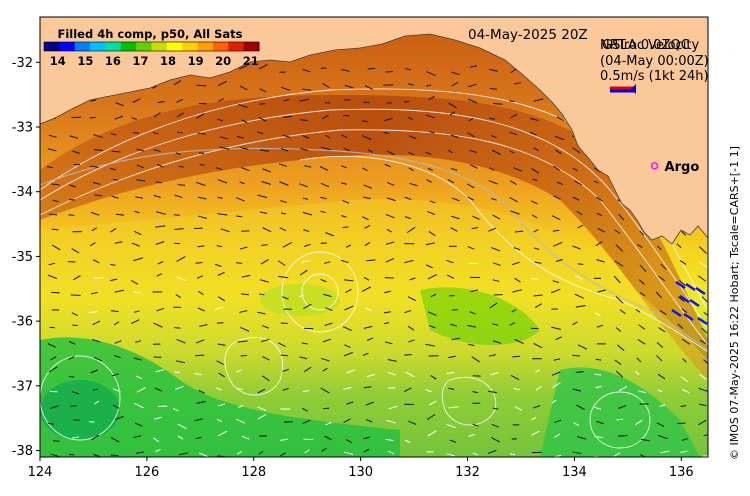 The height and width of the screenshot is (496, 750). What do you see at coordinates (620, 412) in the screenshot?
I see `cool-patch-east` at bounding box center [620, 412].